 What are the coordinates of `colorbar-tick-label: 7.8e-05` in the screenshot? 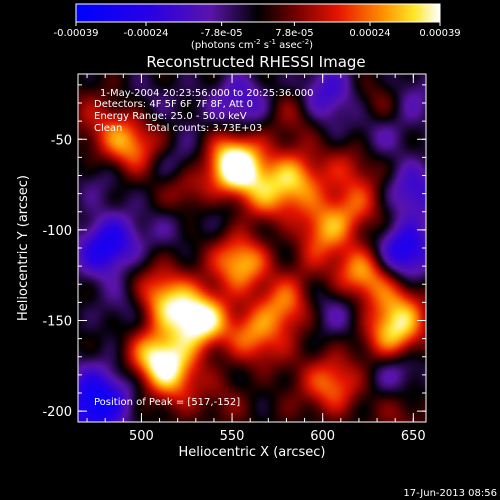 It's located at (294, 33).